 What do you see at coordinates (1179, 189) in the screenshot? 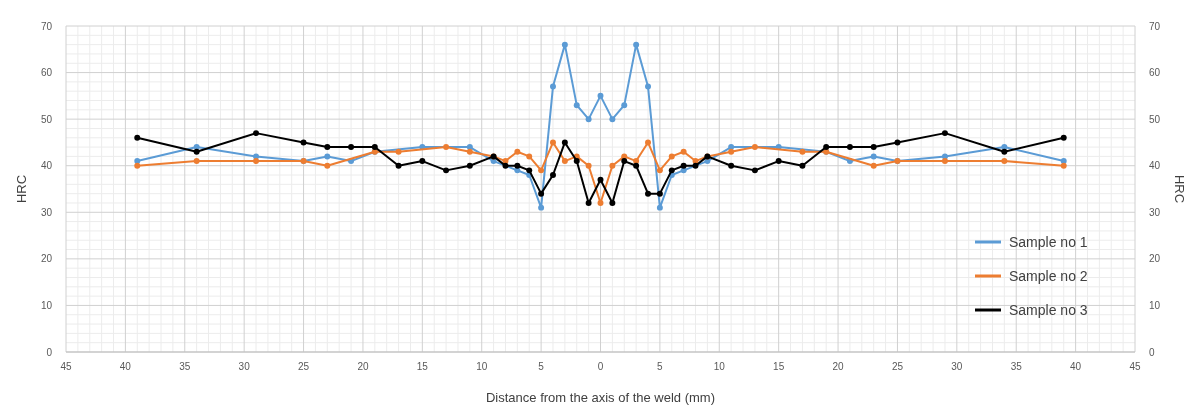
I see `y2-axis-title: HRC` at bounding box center [1179, 189].